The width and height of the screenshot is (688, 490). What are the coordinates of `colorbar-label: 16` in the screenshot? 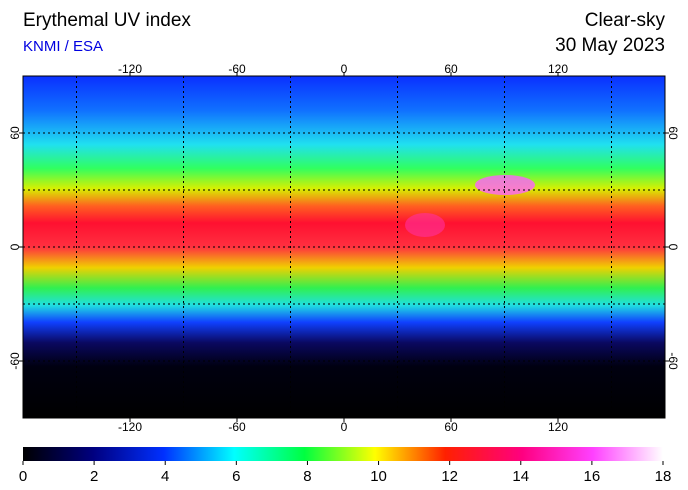 It's located at (592, 476).